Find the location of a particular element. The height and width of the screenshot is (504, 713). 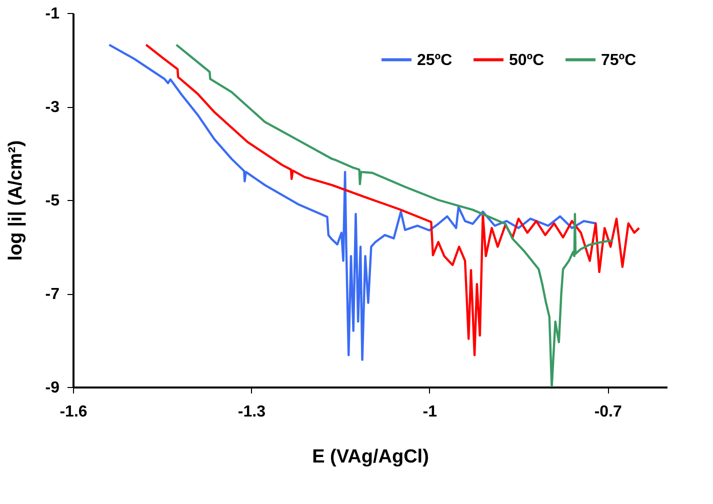

y-tick-label: -3 is located at coordinates (52, 107).